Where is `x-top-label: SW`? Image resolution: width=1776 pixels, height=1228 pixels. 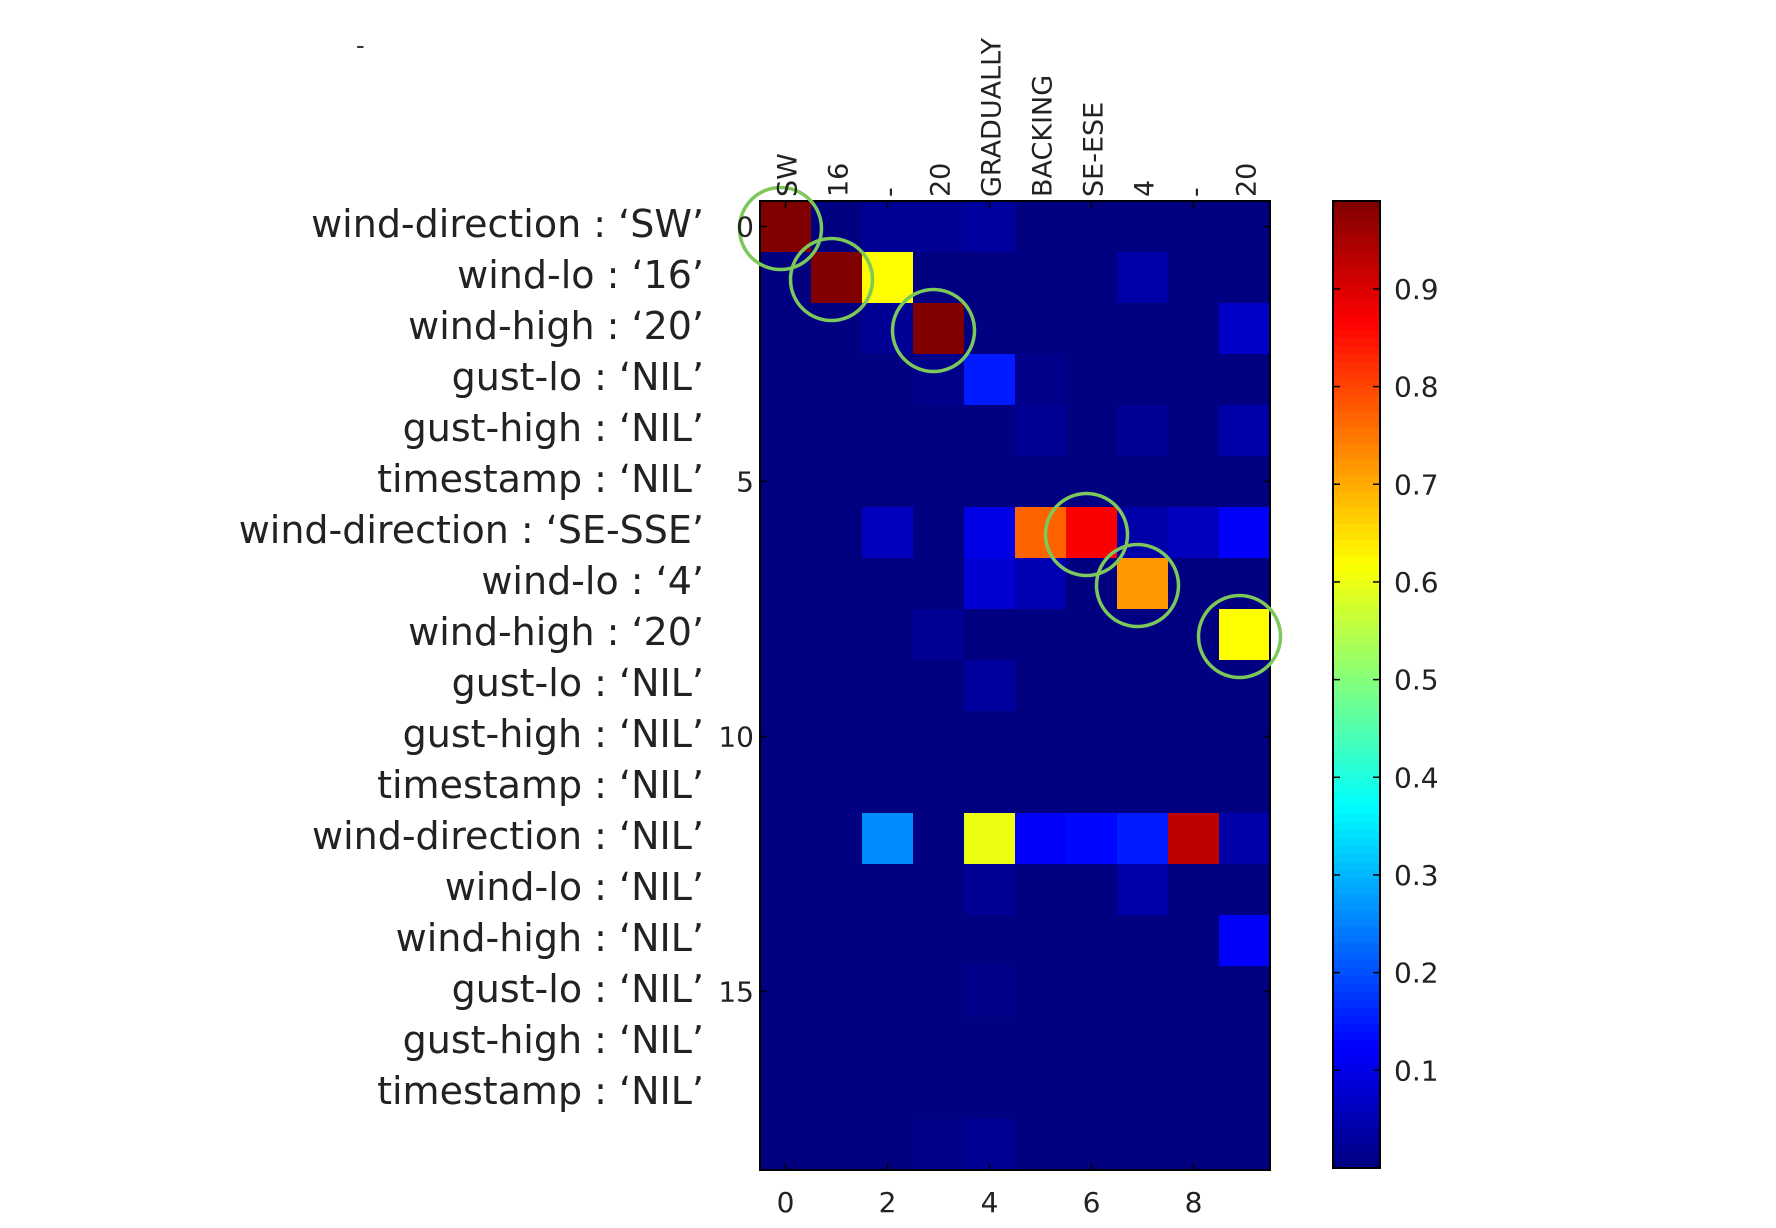
x-top-label: SW is located at coordinates (788, 175).